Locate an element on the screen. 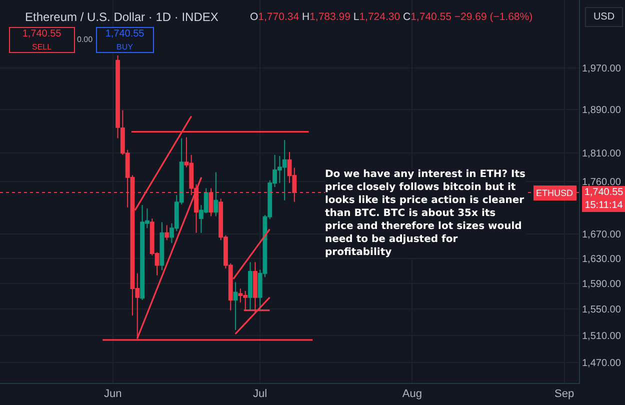 The width and height of the screenshot is (625, 405). x-tick-label: Sep is located at coordinates (564, 394).